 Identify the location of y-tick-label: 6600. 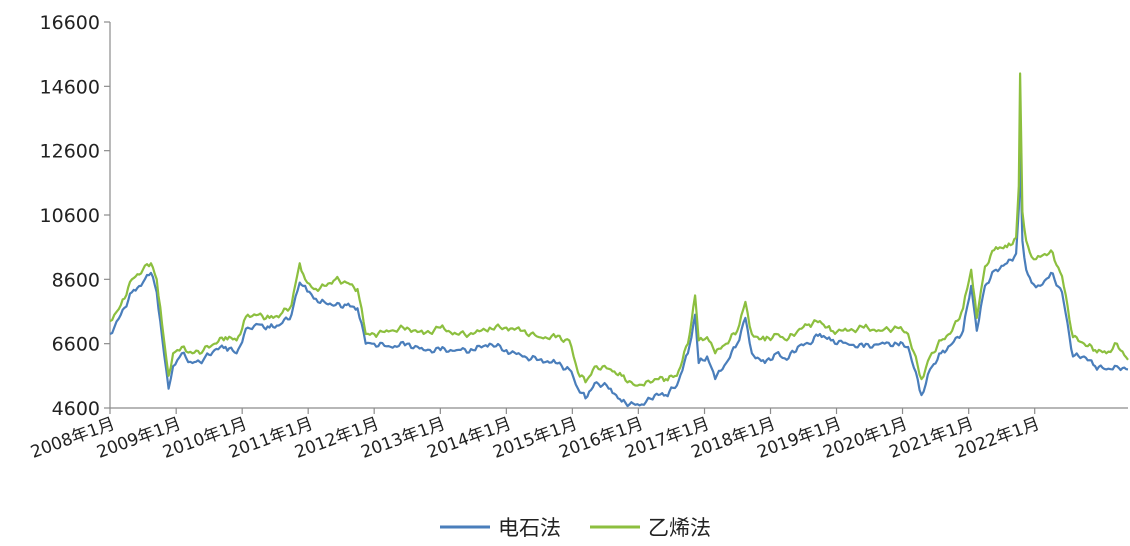
(76, 345).